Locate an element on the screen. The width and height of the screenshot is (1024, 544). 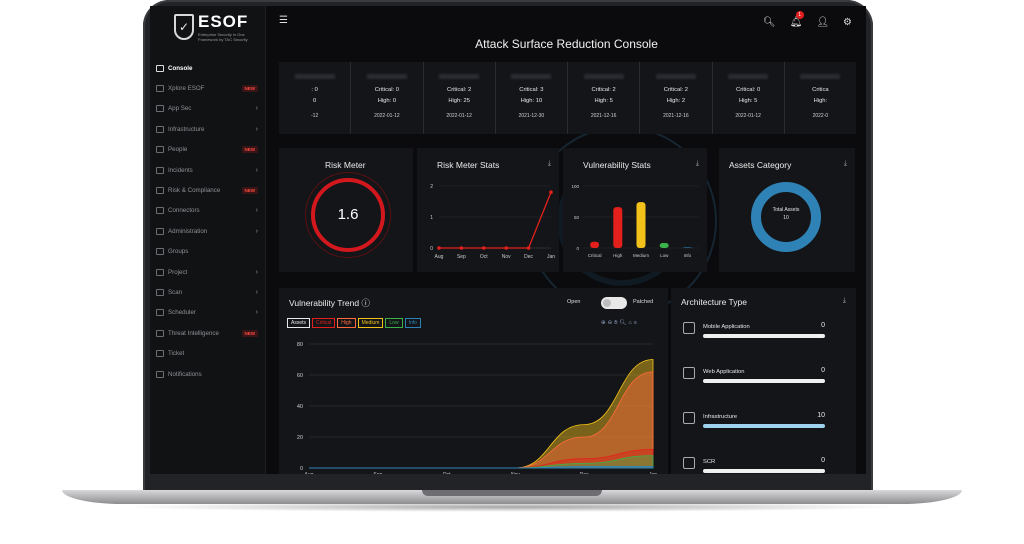
scan-date: 2022-0 is located at coordinates (820, 116).